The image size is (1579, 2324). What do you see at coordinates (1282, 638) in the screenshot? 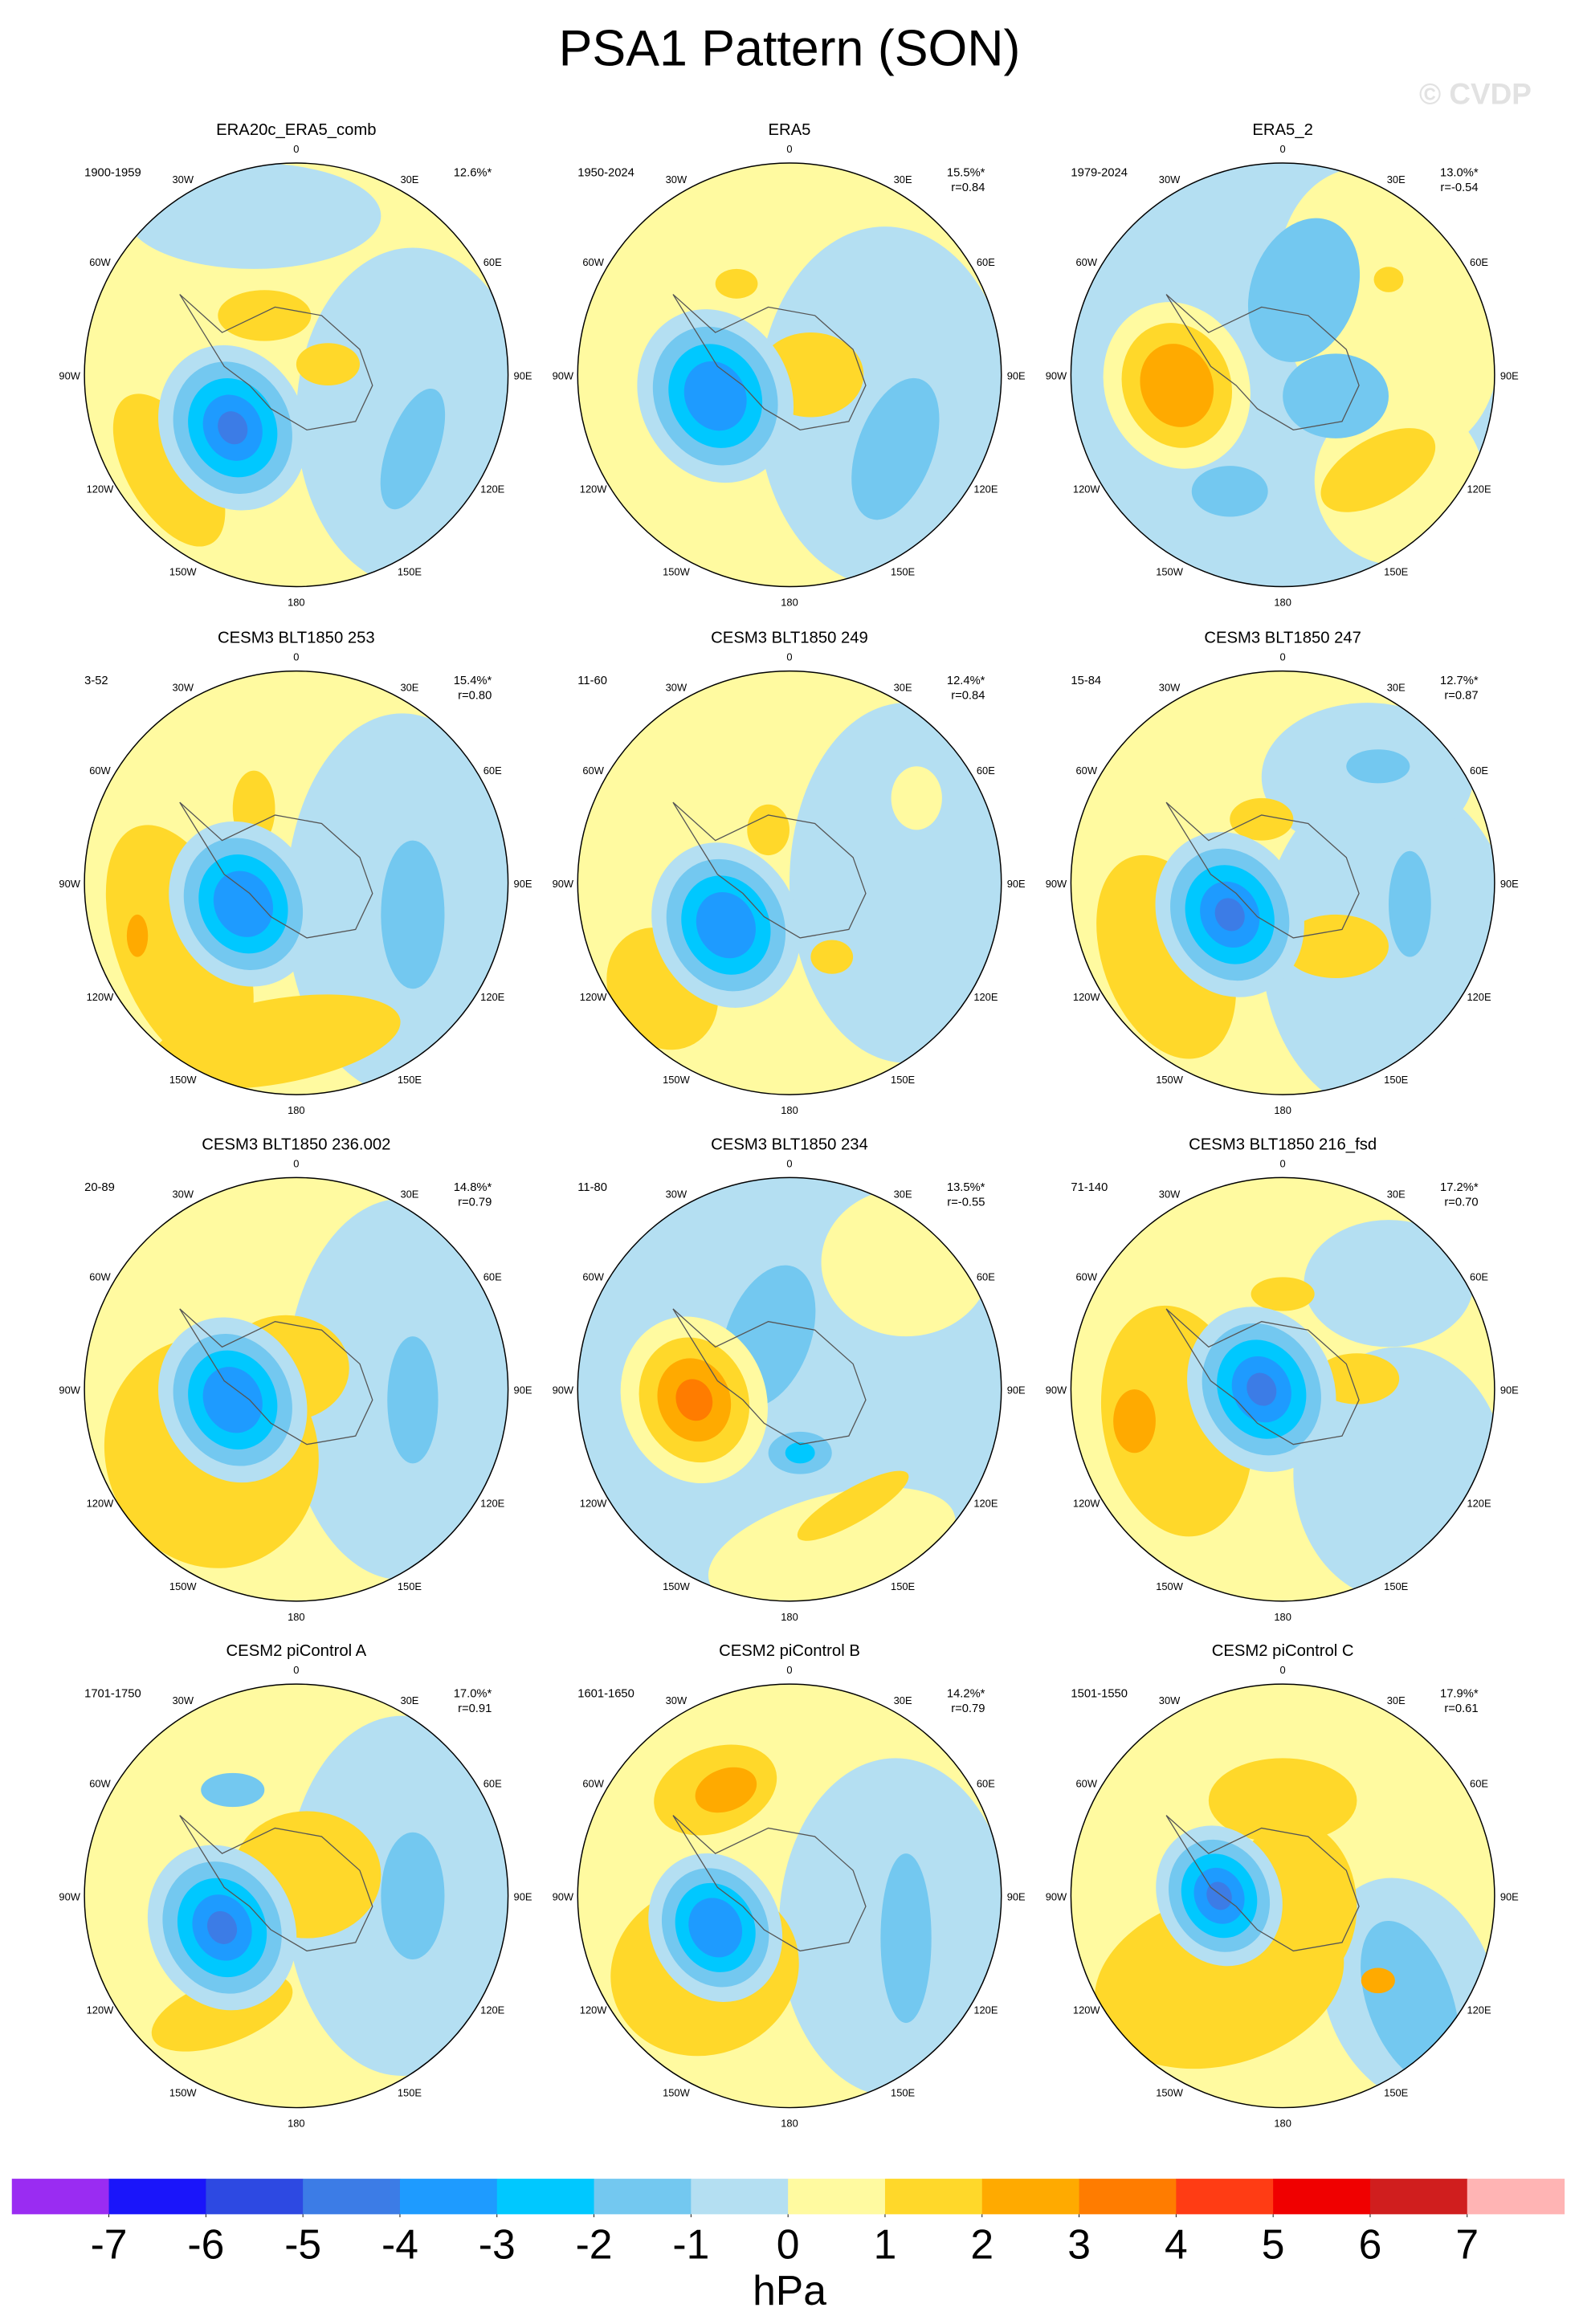
I see `panel-title: CESM3 BLT1850 247` at bounding box center [1282, 638].